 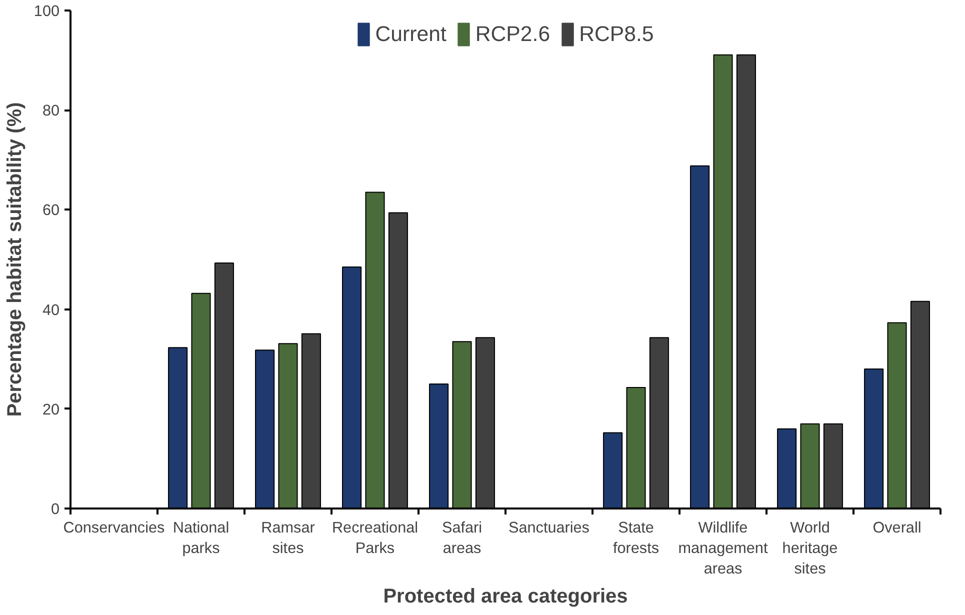 What do you see at coordinates (288, 538) in the screenshot?
I see `x-tick-label: Ramsar sites` at bounding box center [288, 538].